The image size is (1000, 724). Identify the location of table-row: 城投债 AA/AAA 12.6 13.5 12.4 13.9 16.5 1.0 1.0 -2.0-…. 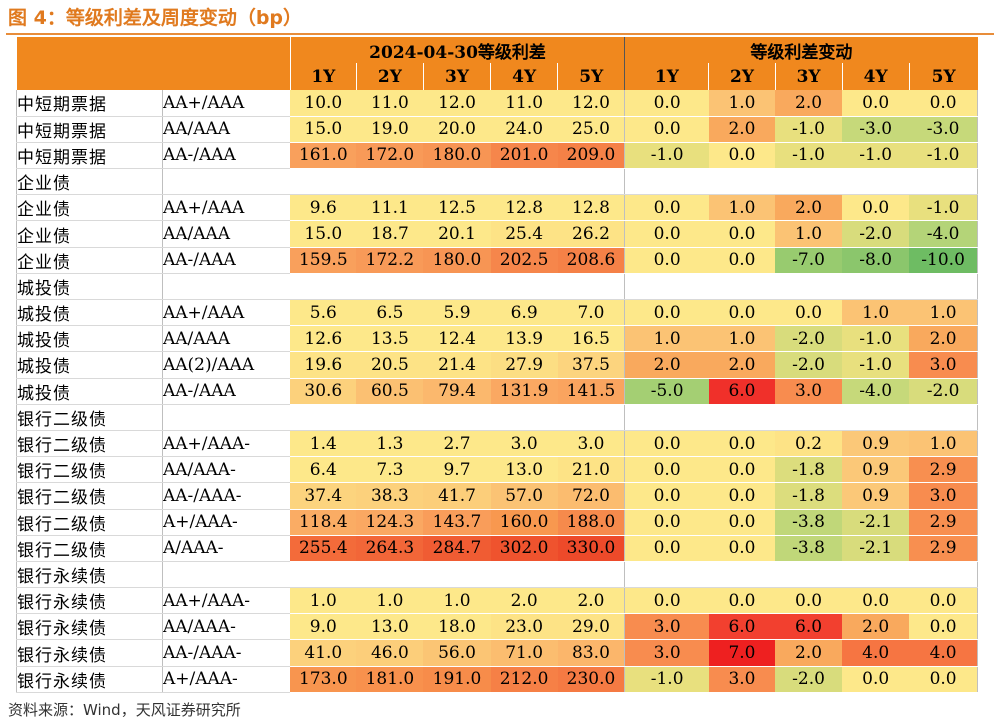
(497, 339).